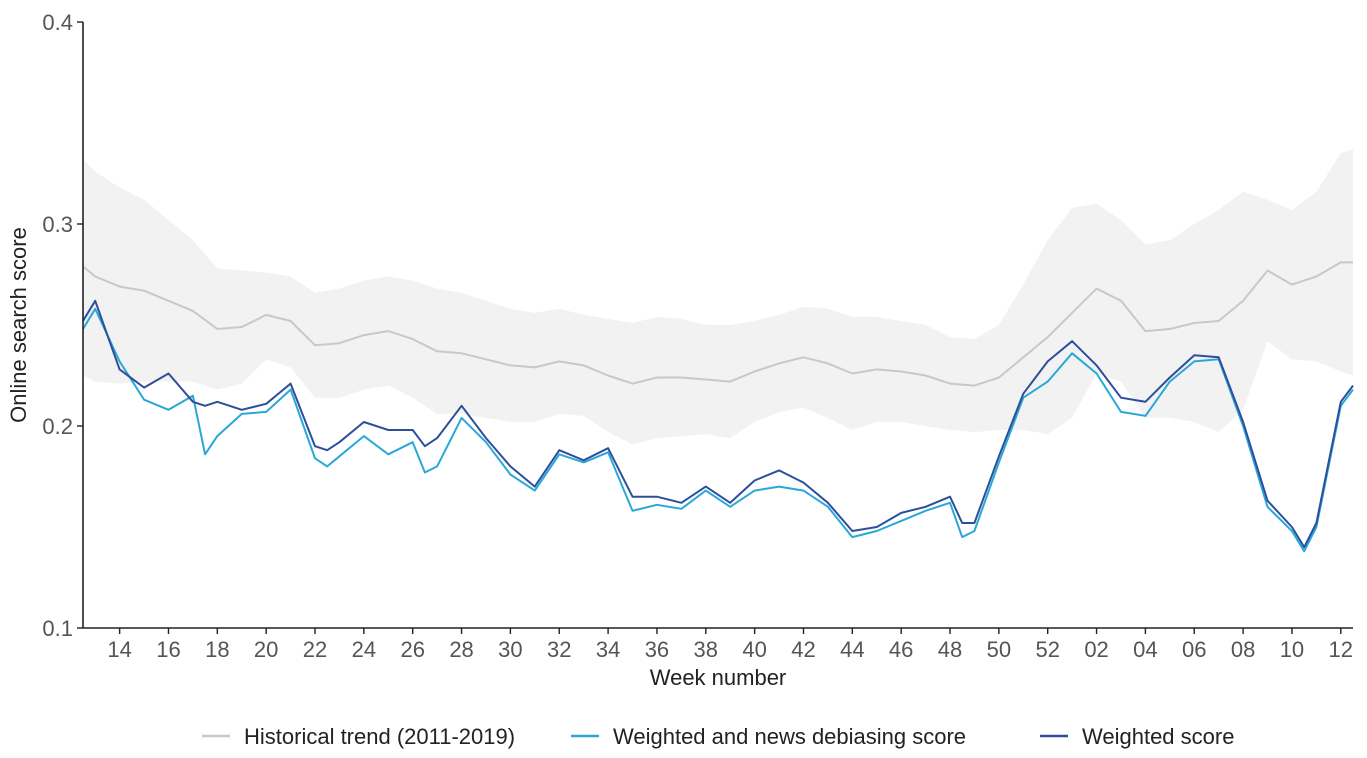  Describe the element at coordinates (217, 649) in the screenshot. I see `x-tick-label: 18` at that location.